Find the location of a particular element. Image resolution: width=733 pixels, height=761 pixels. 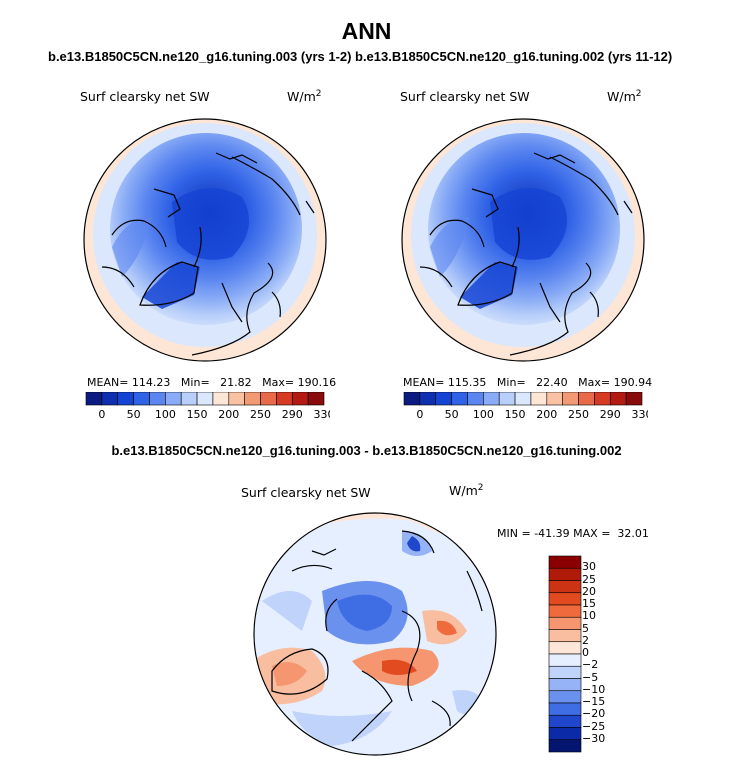

panel2-colorbar: 0 50 100 150 200 250 290 330 is located at coordinates (526, 406).